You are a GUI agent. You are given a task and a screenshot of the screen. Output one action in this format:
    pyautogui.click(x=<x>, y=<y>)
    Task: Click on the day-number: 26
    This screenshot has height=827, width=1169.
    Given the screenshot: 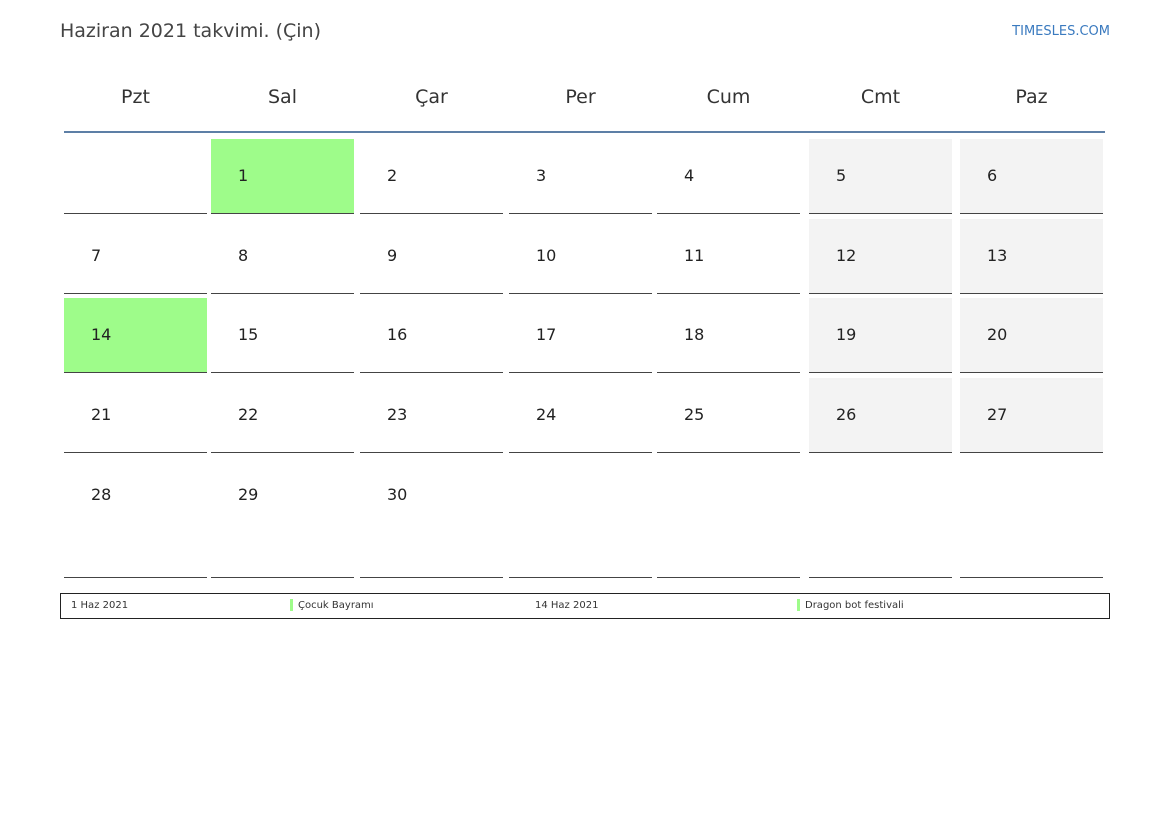 What is the action you would take?
    pyautogui.click(x=846, y=414)
    